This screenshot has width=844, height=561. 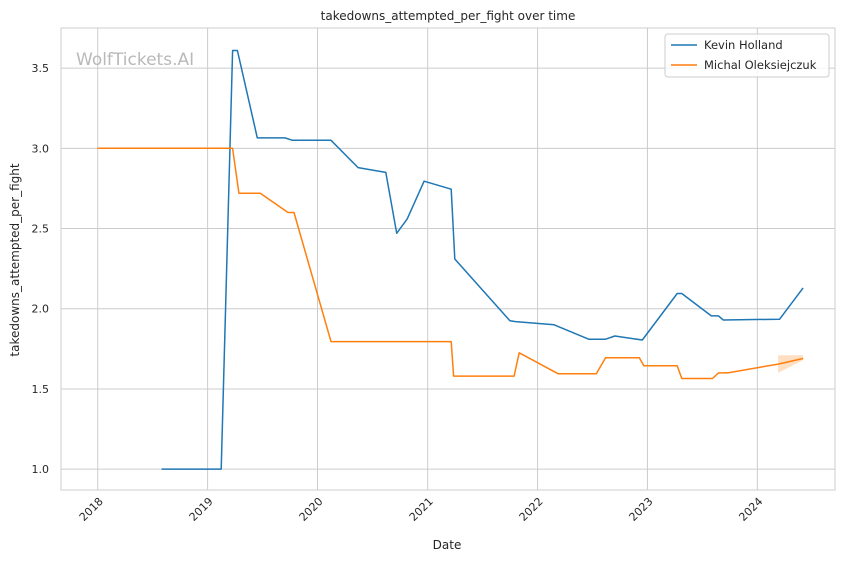 I want to click on legend: Kevin Holland Michal Oleksiejczuk, so click(x=747, y=55).